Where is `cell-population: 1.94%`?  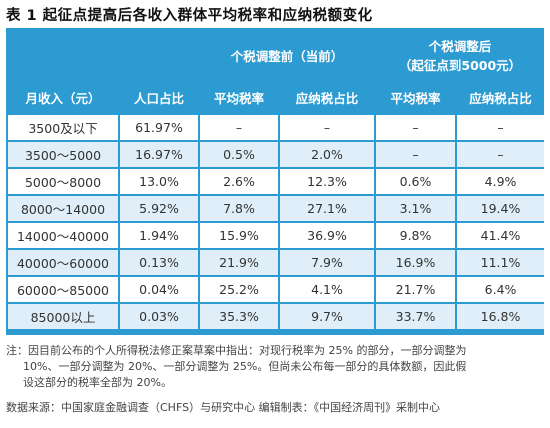 cell-population: 1.94% is located at coordinates (159, 235).